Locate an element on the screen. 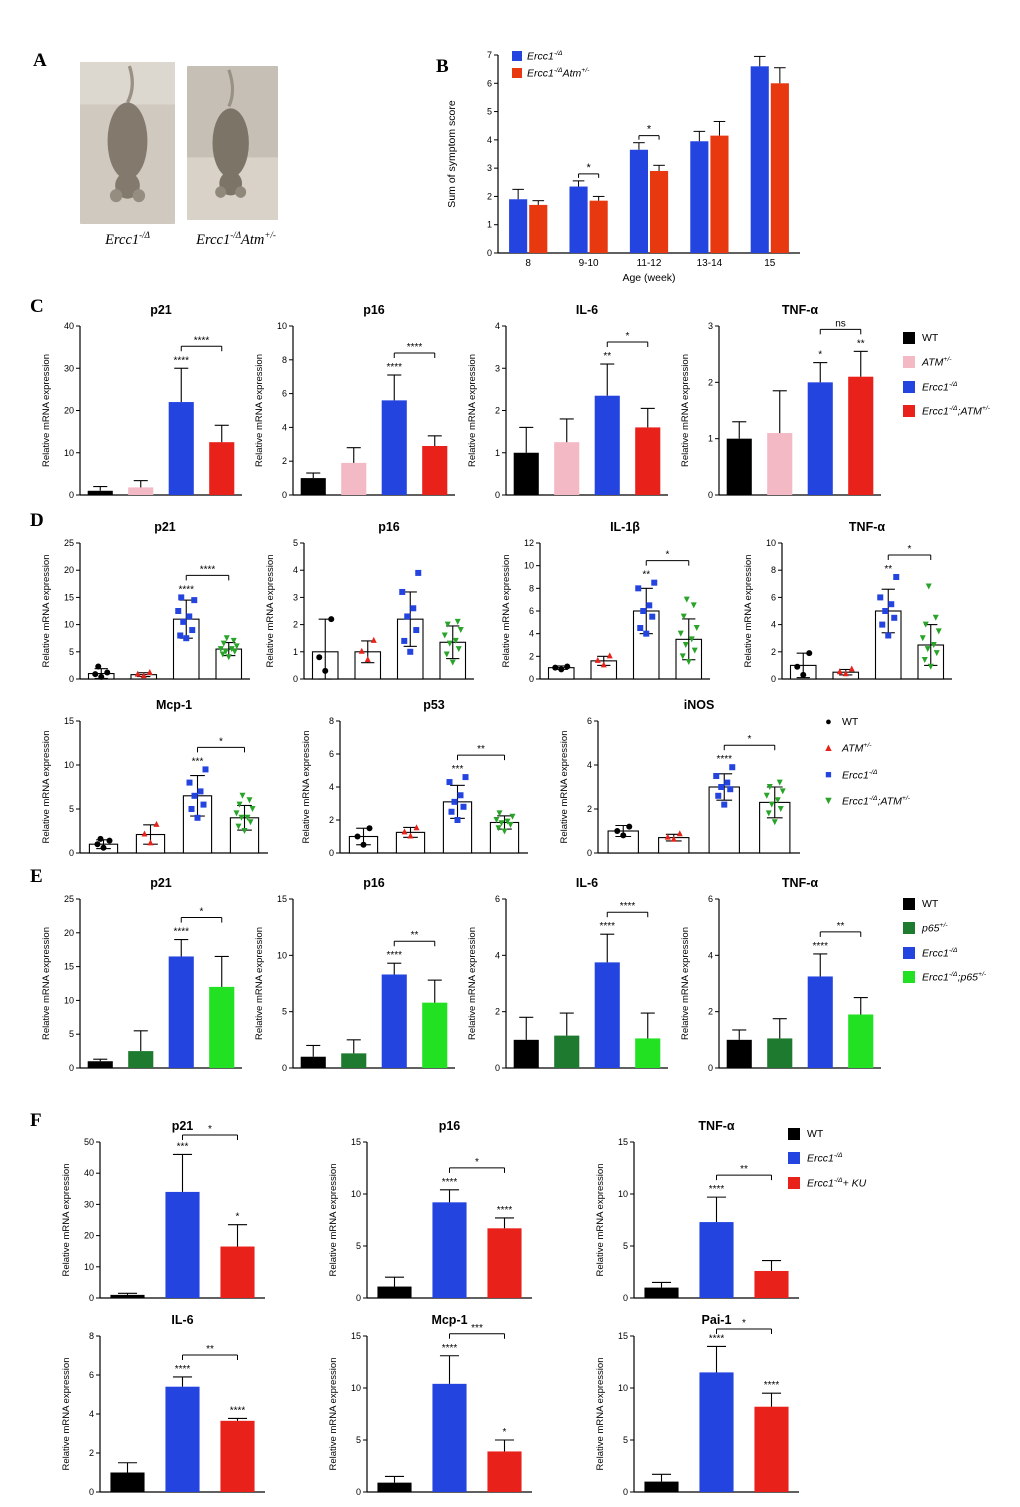 This screenshot has width=1020, height=1507. legend-label: Ercc1-/Δ;p65+/- is located at coordinates (954, 977).